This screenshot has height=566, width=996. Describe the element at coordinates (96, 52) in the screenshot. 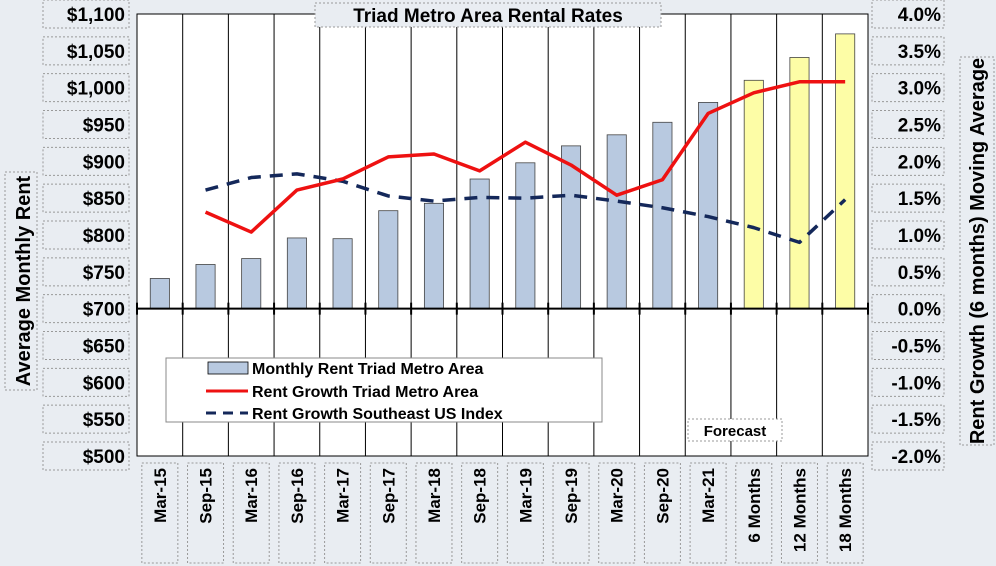

I see `y-tick-label: $1,050` at that location.